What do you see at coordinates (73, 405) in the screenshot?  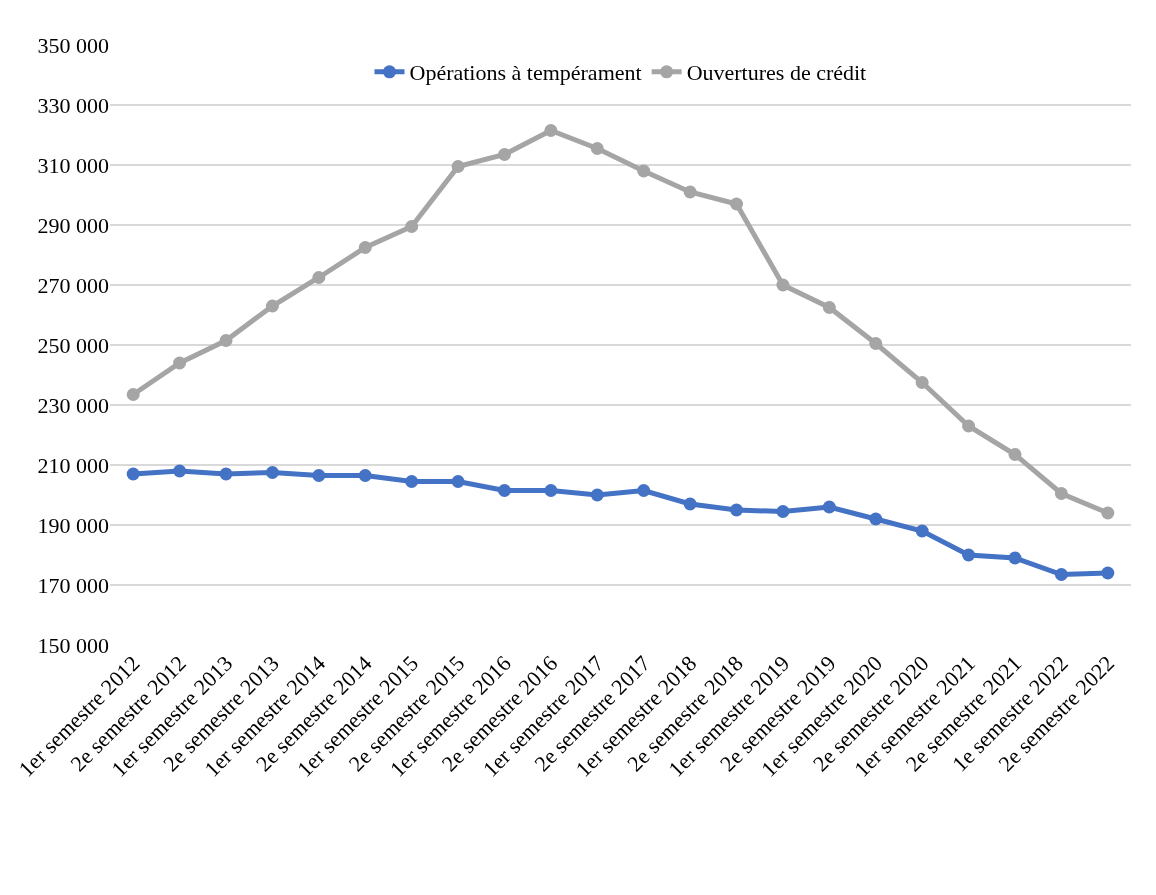 I see `y-tick-label: 230 000` at bounding box center [73, 405].